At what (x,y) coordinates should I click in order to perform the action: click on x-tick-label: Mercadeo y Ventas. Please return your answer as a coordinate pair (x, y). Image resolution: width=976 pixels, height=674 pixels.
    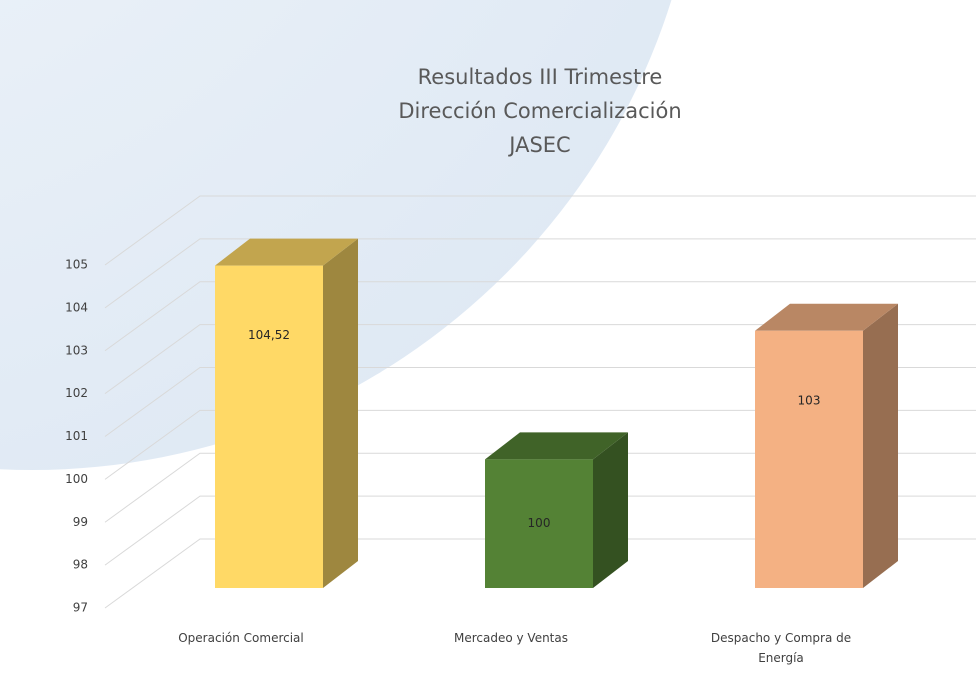
    Looking at the image, I should click on (510, 638).